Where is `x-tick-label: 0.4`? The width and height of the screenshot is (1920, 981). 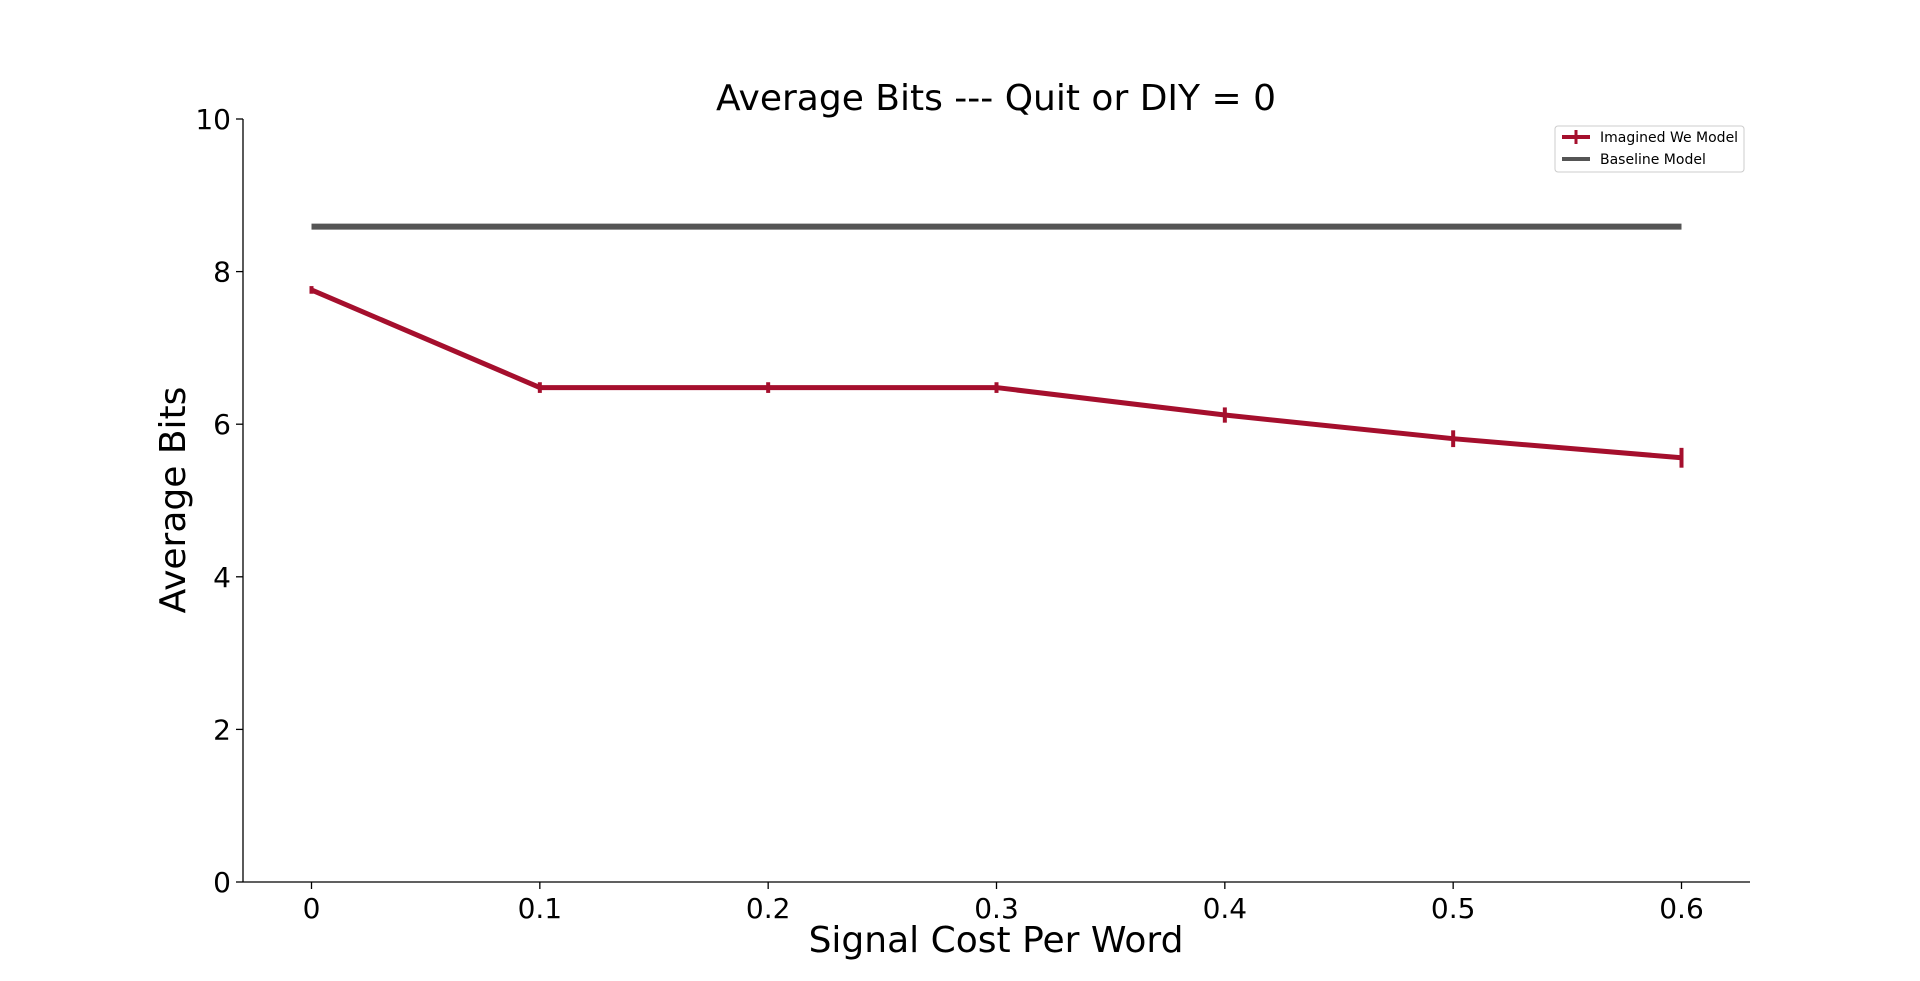 x-tick-label: 0.4 is located at coordinates (1225, 908).